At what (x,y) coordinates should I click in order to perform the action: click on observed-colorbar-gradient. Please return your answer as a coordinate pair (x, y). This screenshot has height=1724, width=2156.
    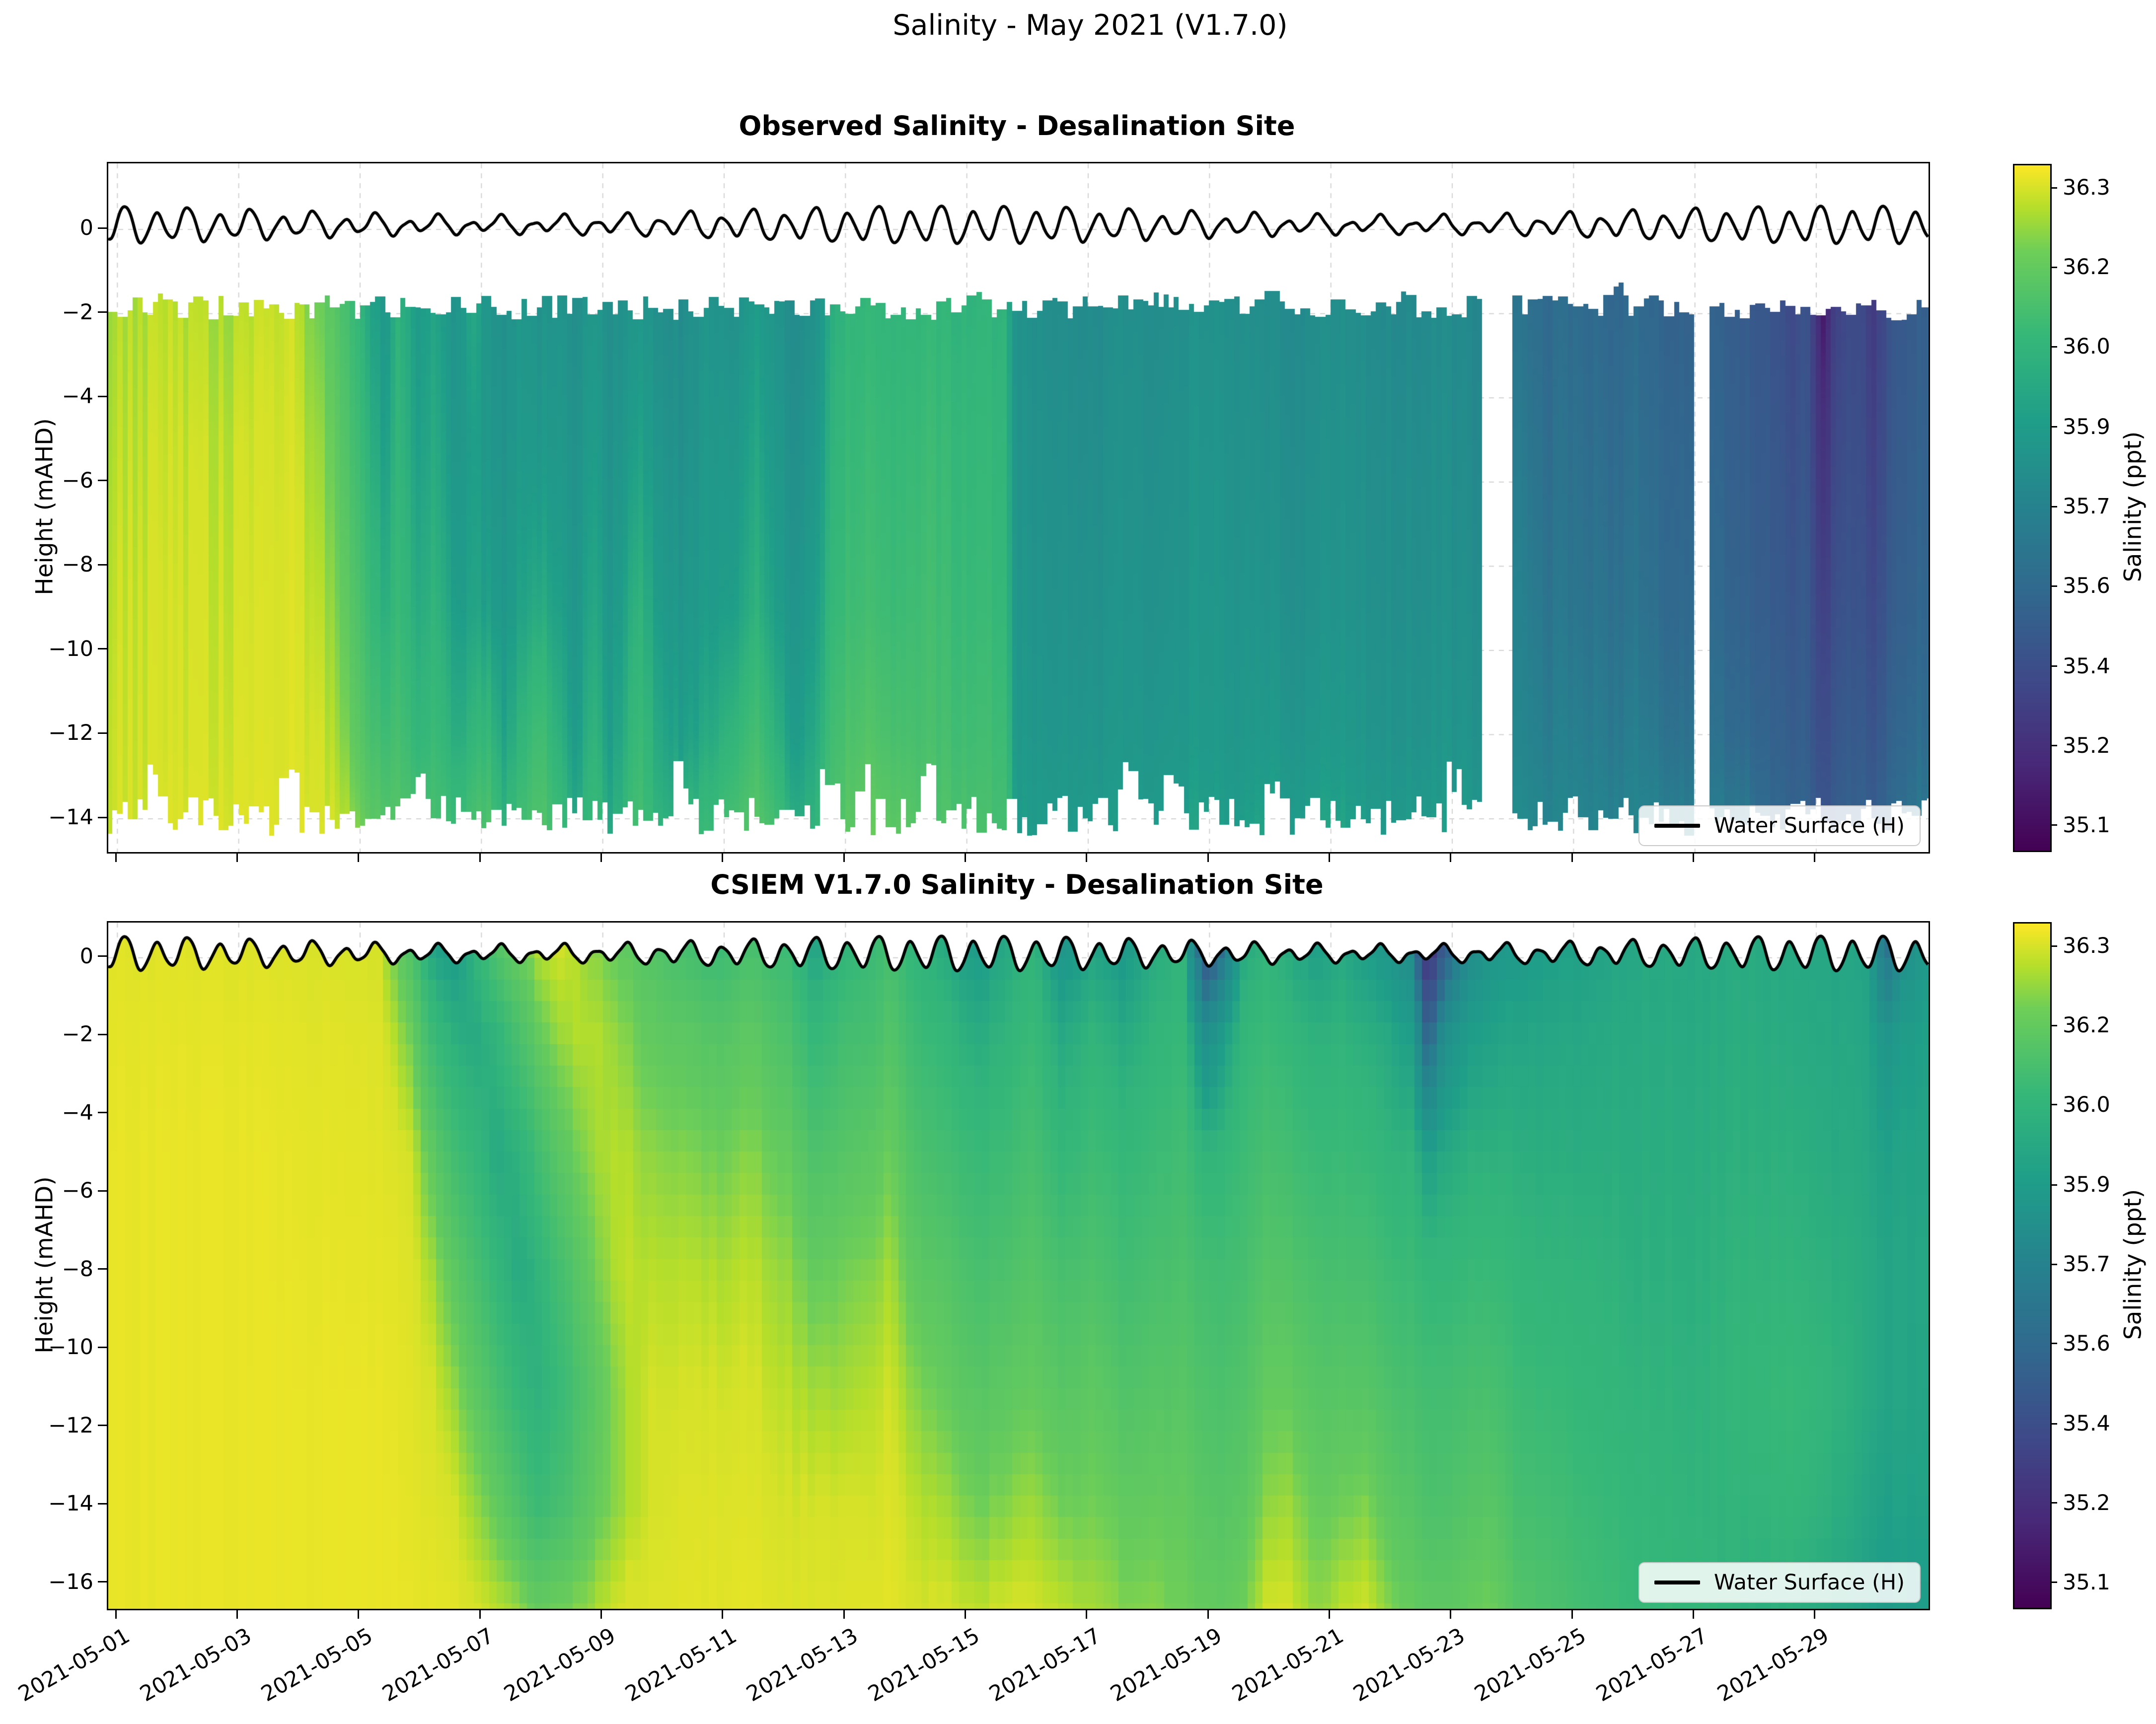
    Looking at the image, I should click on (2032, 508).